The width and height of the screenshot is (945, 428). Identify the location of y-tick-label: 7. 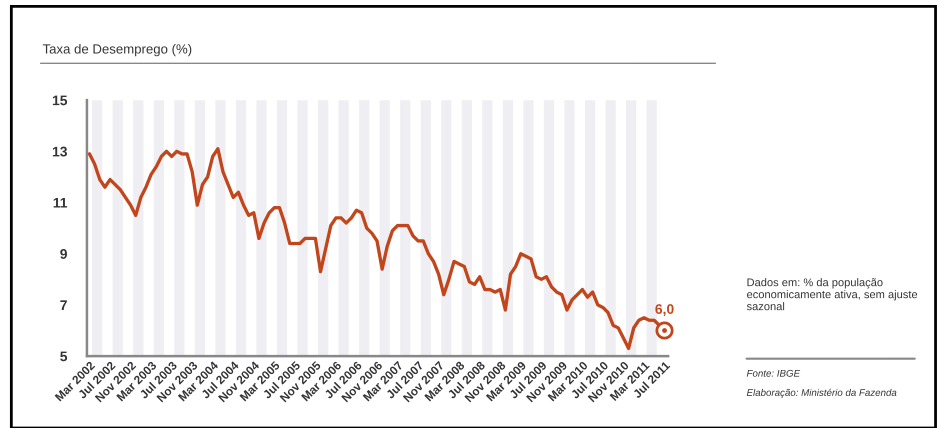
(63, 305).